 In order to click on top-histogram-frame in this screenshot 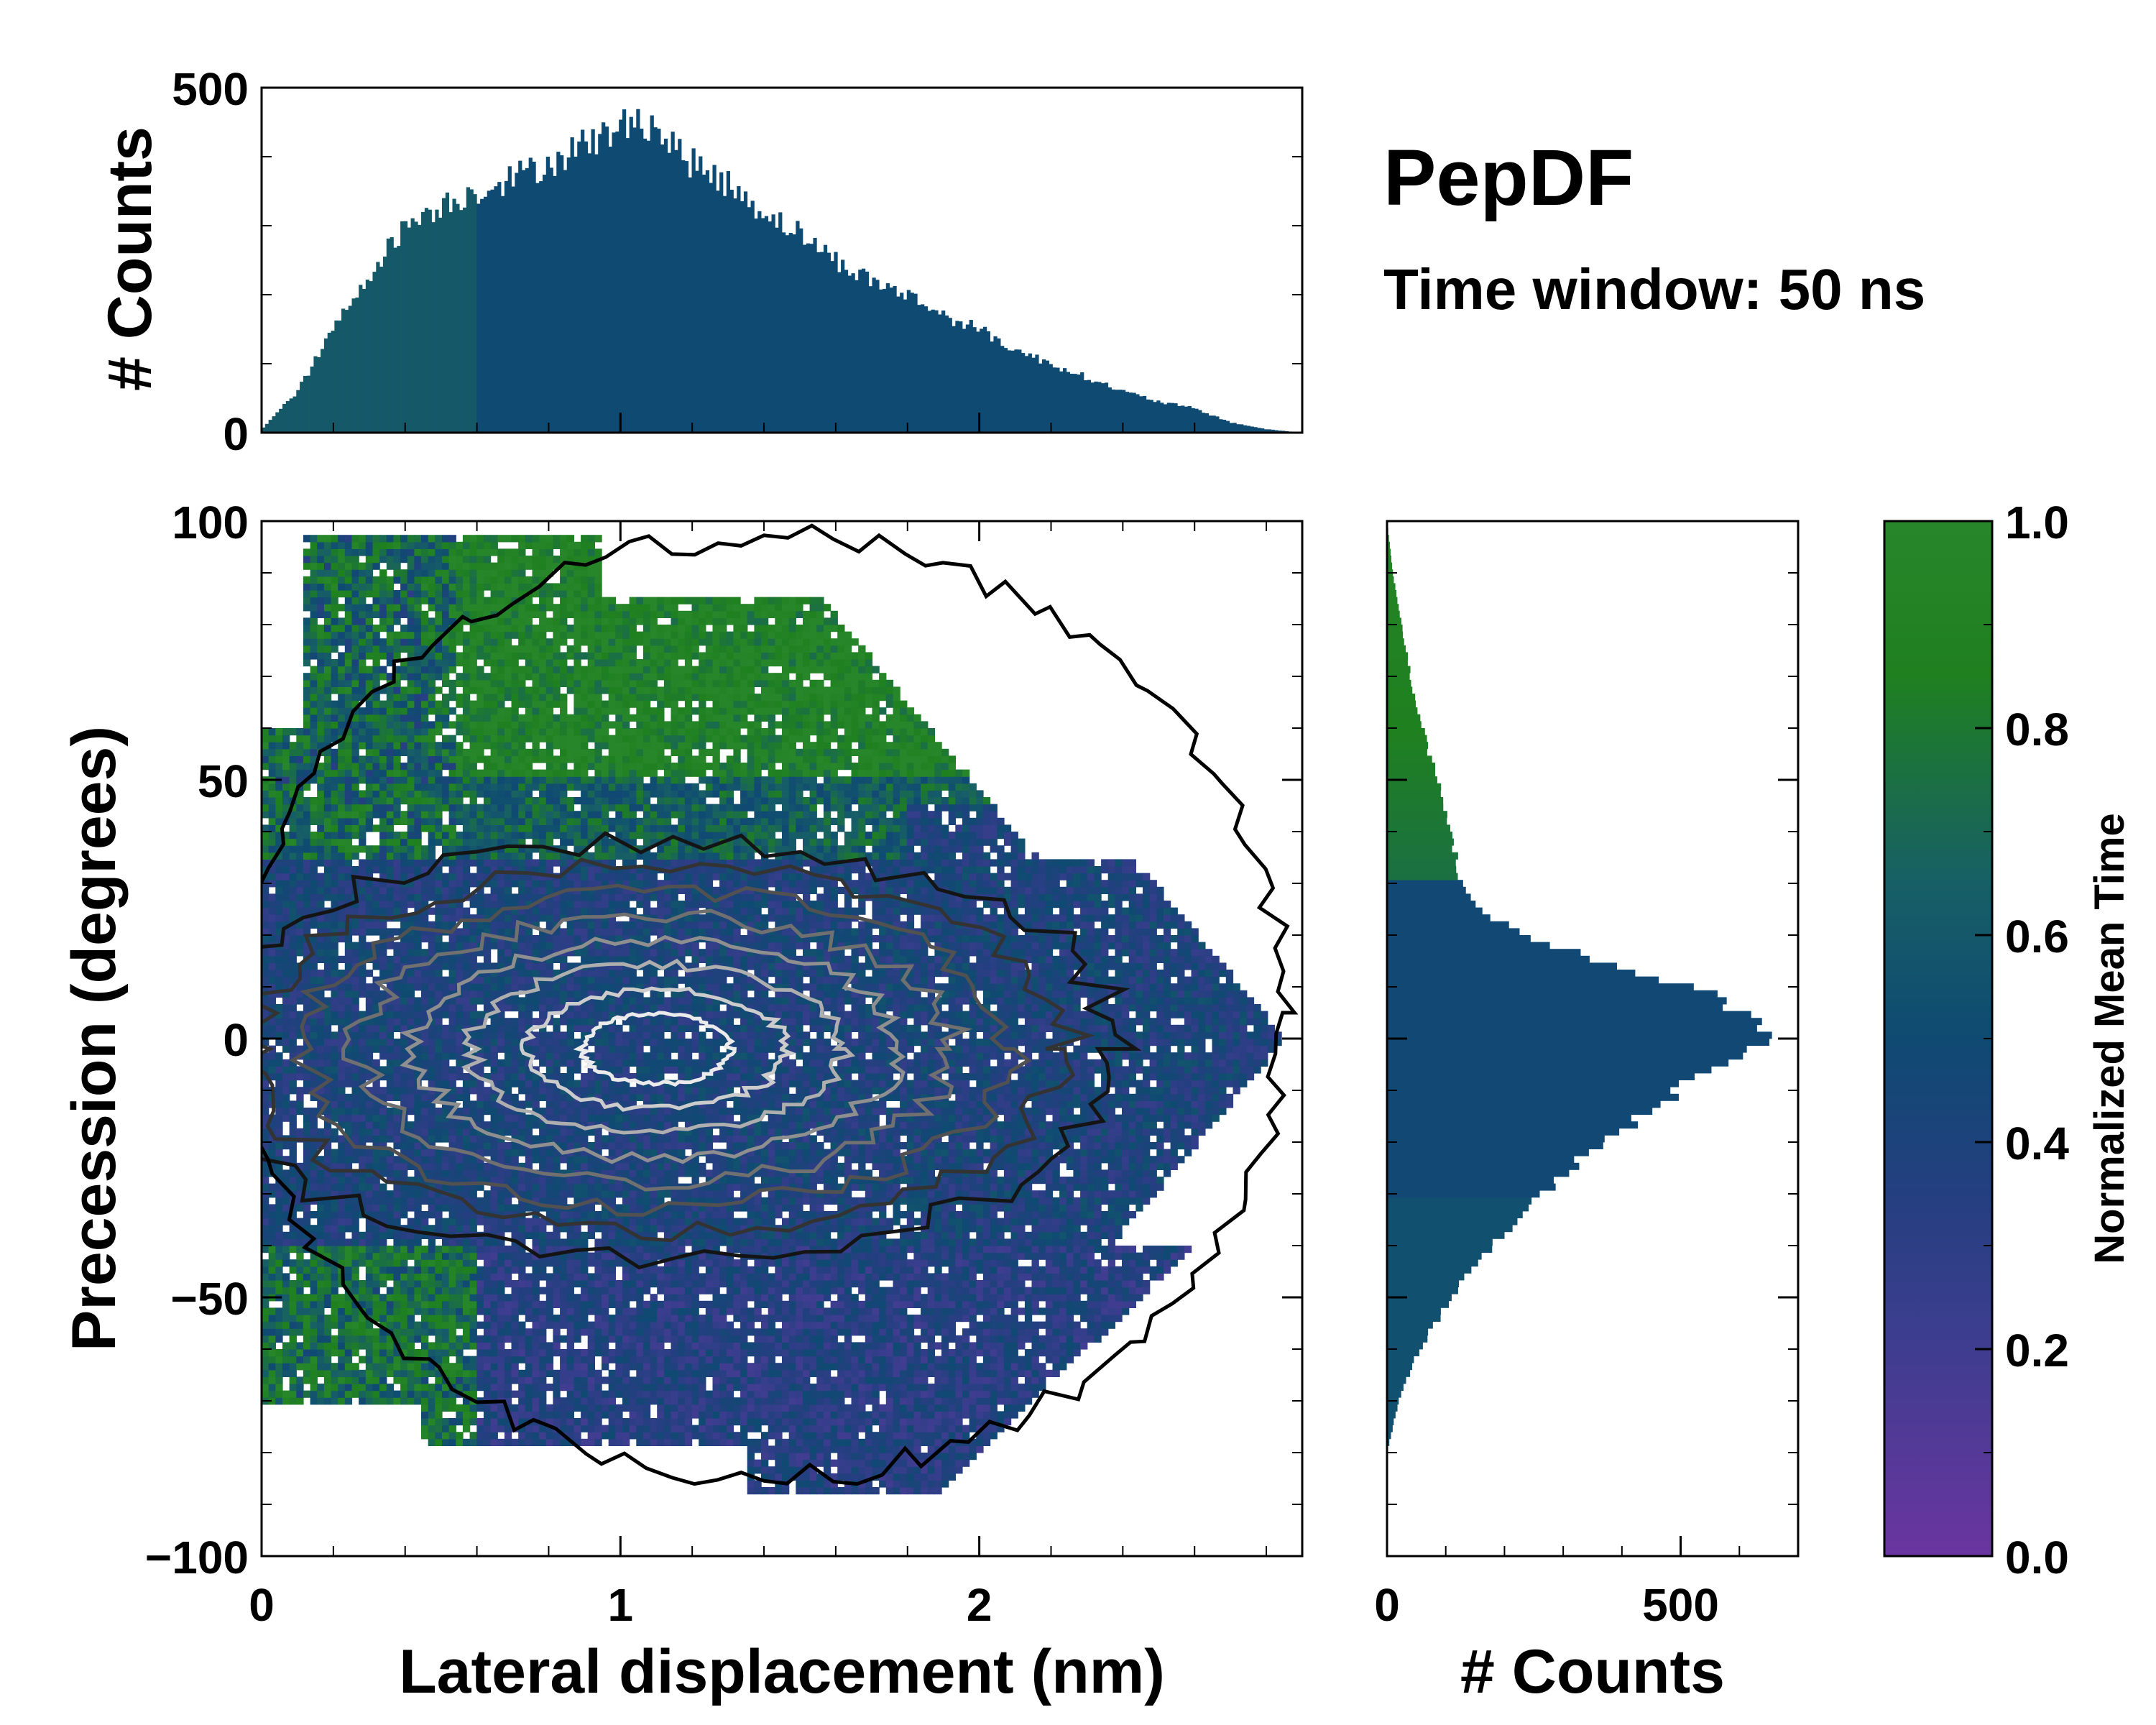, I will do `click(782, 260)`.